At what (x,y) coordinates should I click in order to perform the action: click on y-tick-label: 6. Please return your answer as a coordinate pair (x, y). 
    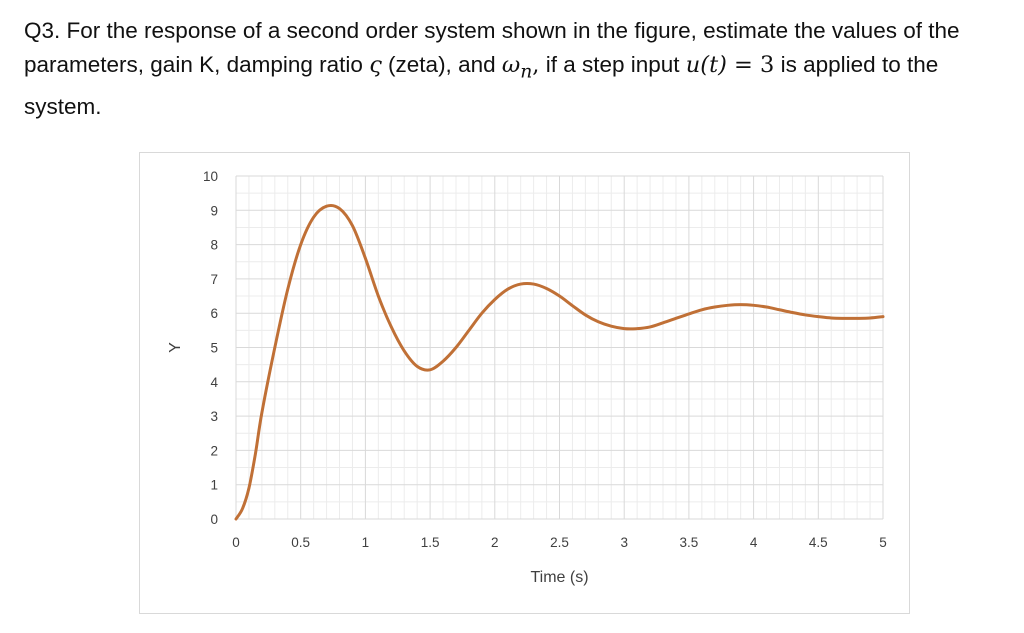
    Looking at the image, I should click on (214, 313).